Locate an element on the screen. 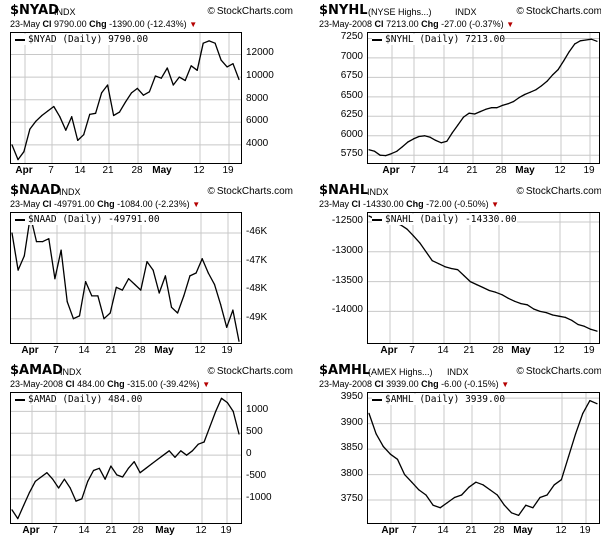 The image size is (601, 543). brand-text: StockCharts.com is located at coordinates (563, 11).